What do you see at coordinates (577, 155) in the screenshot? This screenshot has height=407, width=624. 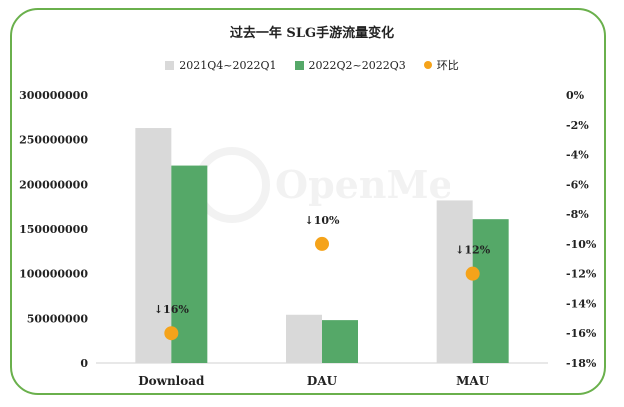 I see `y2-tick-label: -4%` at bounding box center [577, 155].